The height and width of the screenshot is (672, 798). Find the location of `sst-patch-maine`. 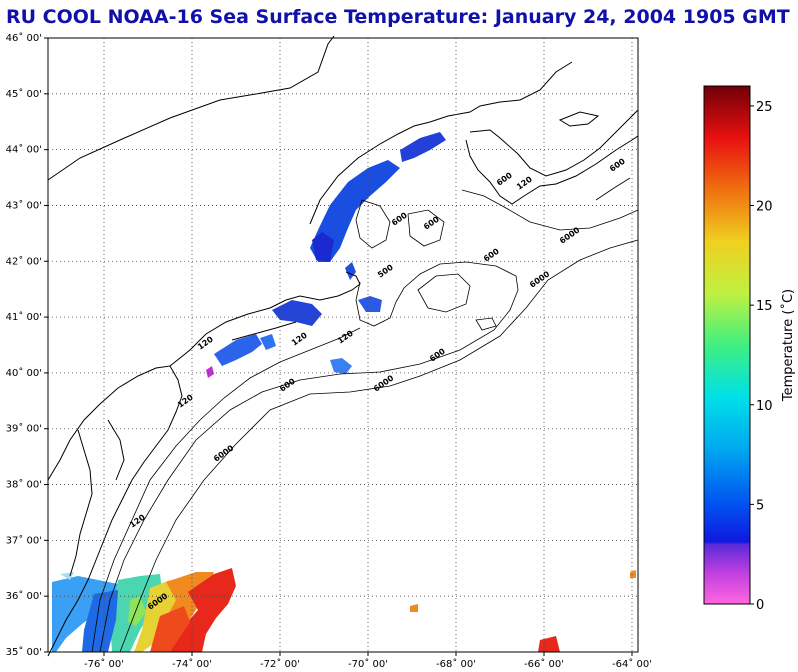

sst-patch-maine is located at coordinates (355, 211).